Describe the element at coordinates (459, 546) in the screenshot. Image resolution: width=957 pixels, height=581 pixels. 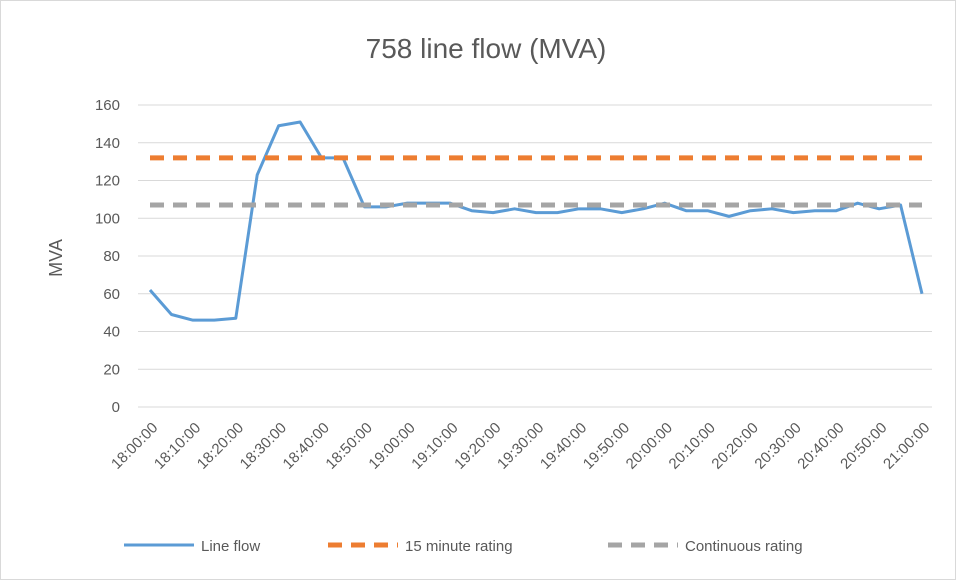
I see `legend-label: 15 minute rating` at that location.